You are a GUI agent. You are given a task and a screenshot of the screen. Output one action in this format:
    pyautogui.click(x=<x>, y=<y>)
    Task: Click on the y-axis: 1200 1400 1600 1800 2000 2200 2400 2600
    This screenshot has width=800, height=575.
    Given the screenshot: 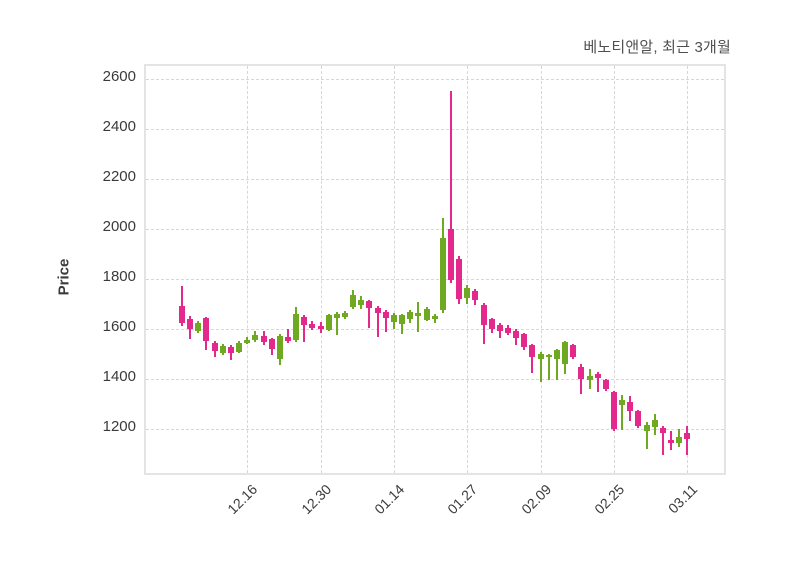 What is the action you would take?
    pyautogui.click(x=68, y=267)
    